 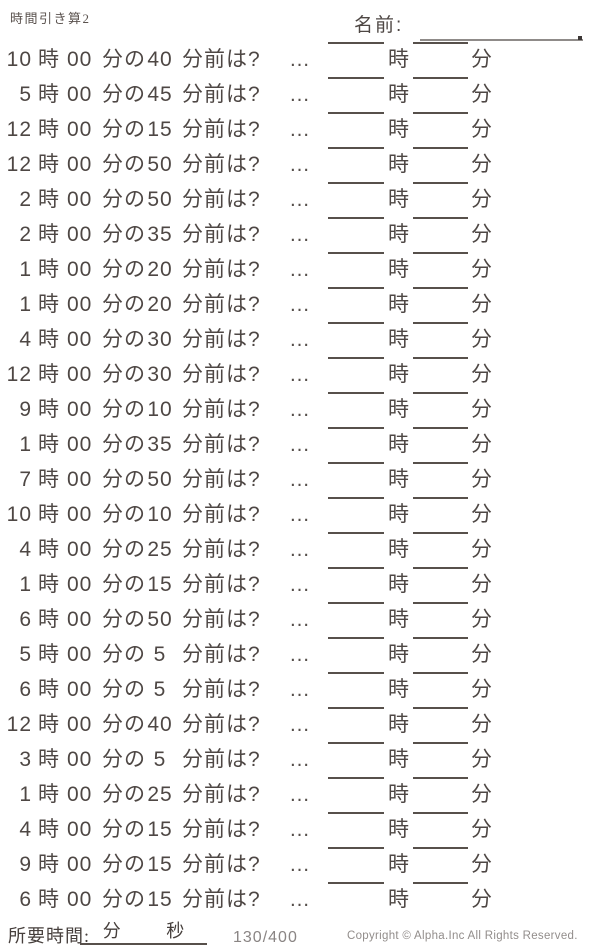 I want to click on question-minutes-before: 10, so click(x=160, y=514).